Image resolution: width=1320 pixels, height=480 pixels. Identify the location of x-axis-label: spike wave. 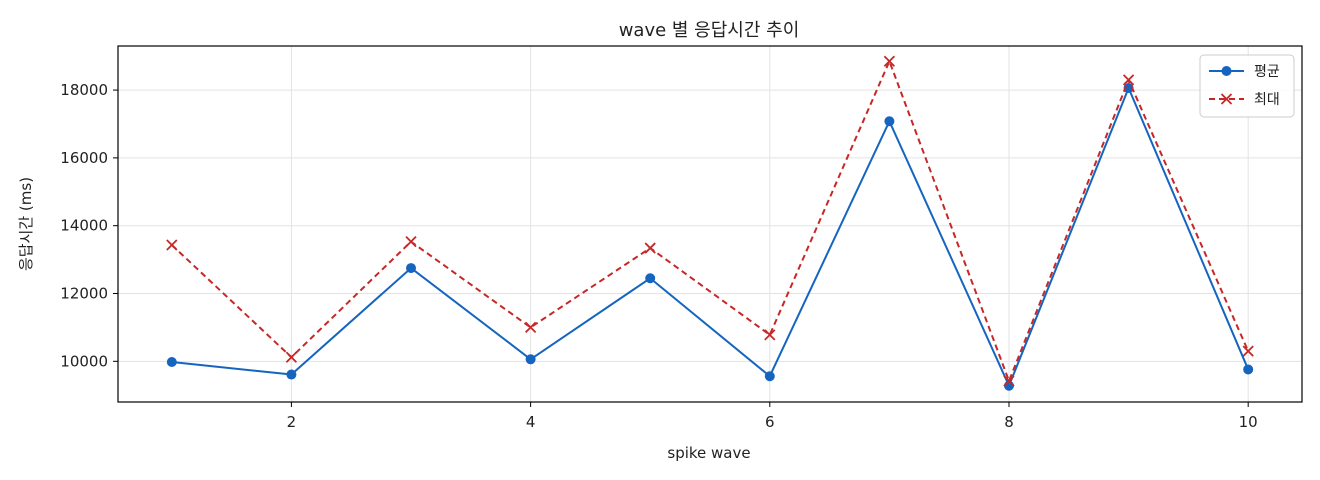
(708, 453).